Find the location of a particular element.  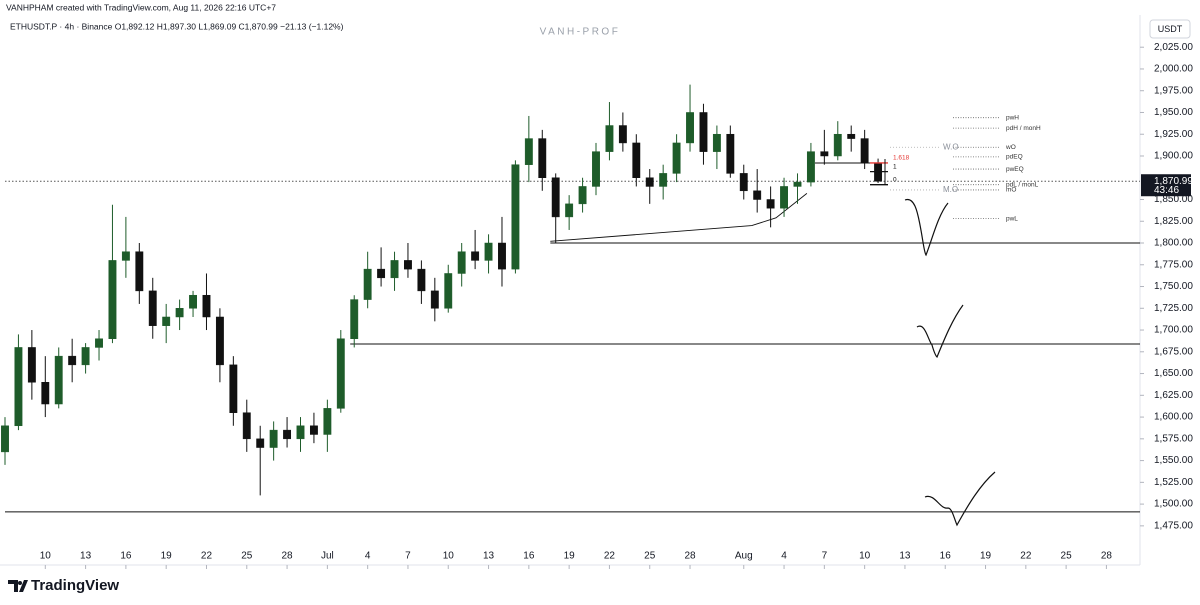

y-tick-label: 1,900.00 is located at coordinates (1173, 156).